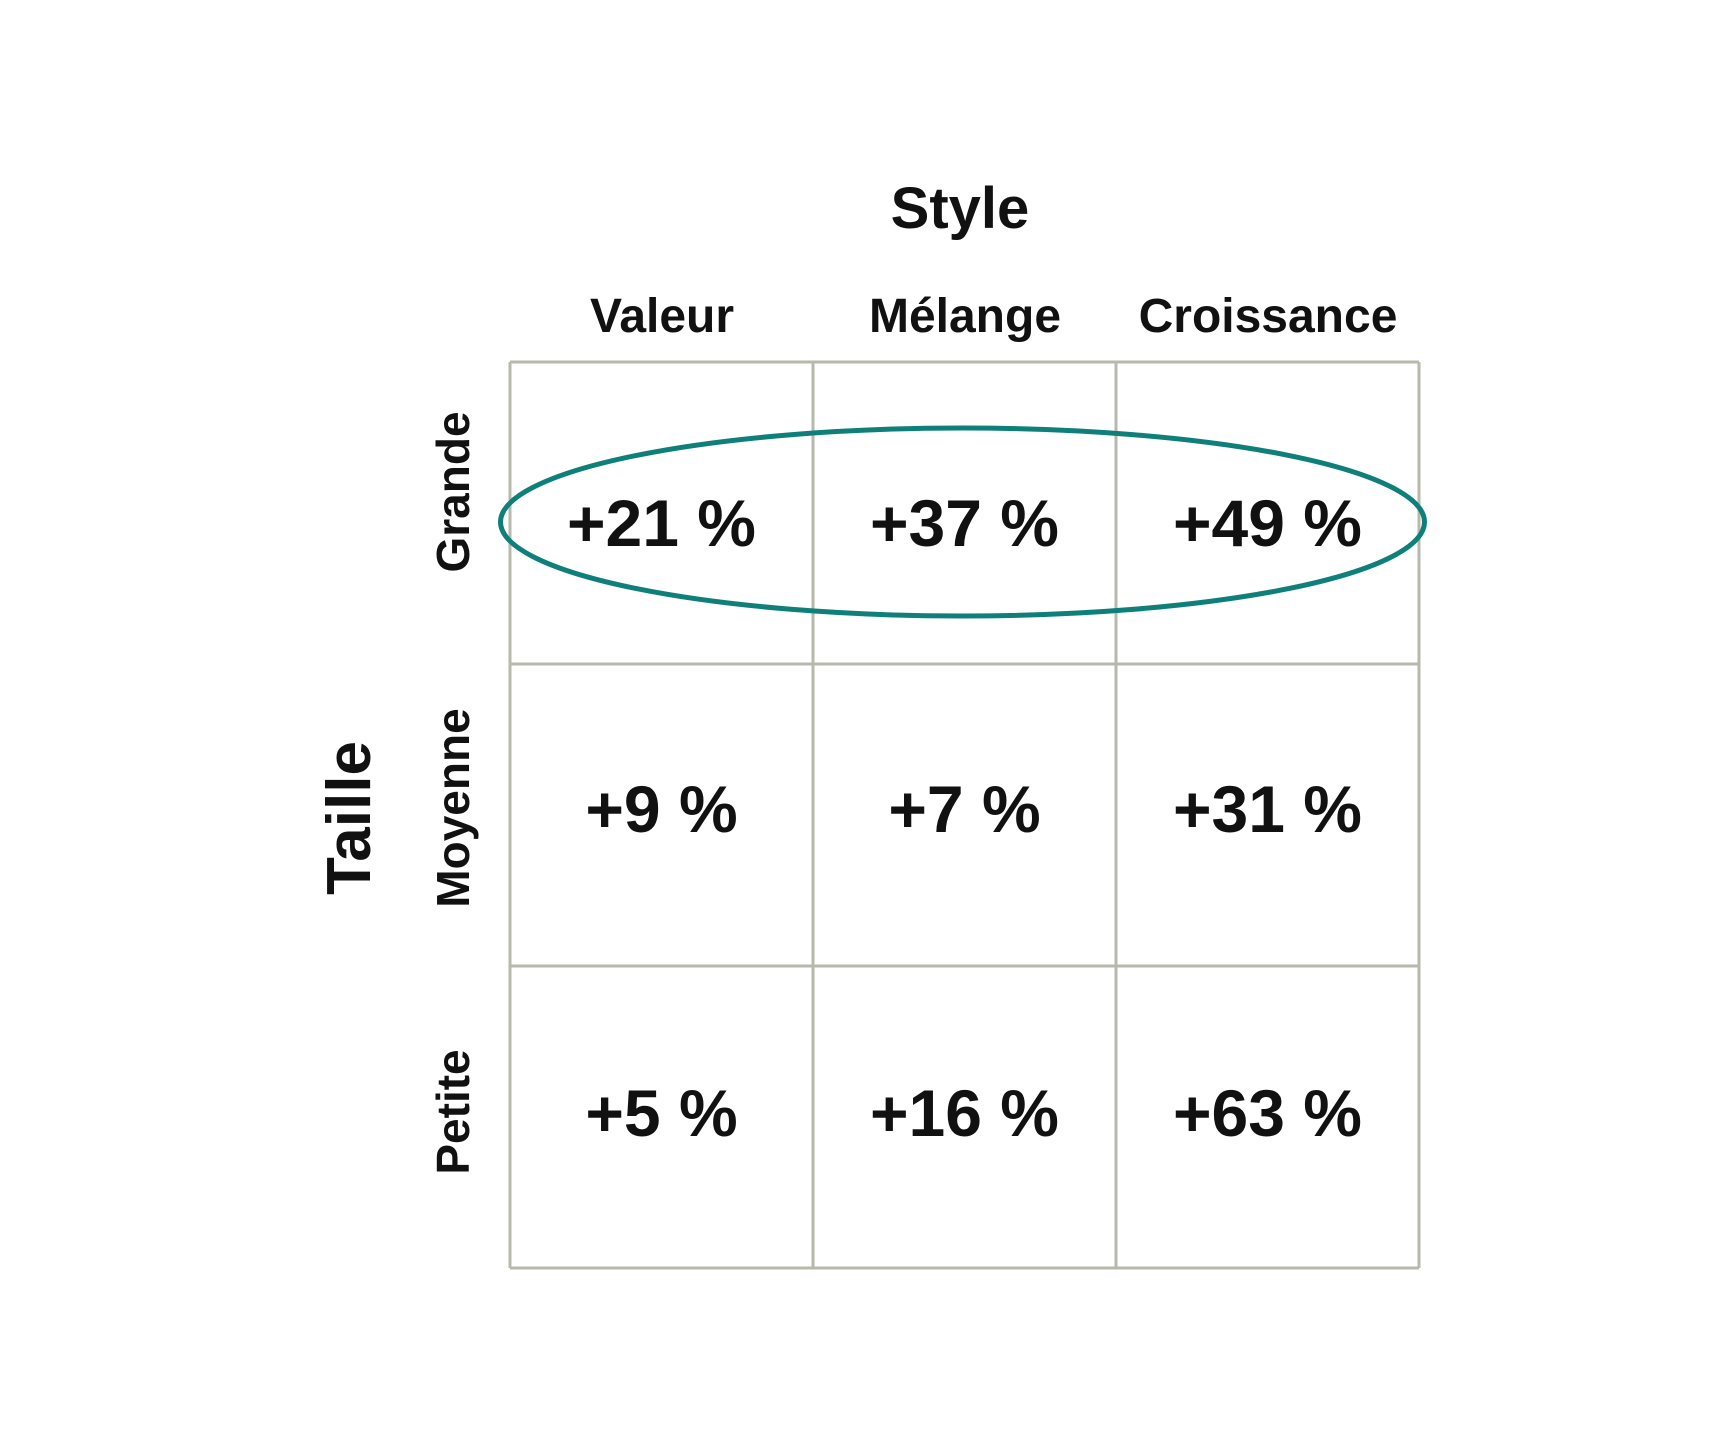 The image size is (1713, 1436). Describe the element at coordinates (1267, 1113) in the screenshot. I see `cell-value-2-2: +63 %` at that location.